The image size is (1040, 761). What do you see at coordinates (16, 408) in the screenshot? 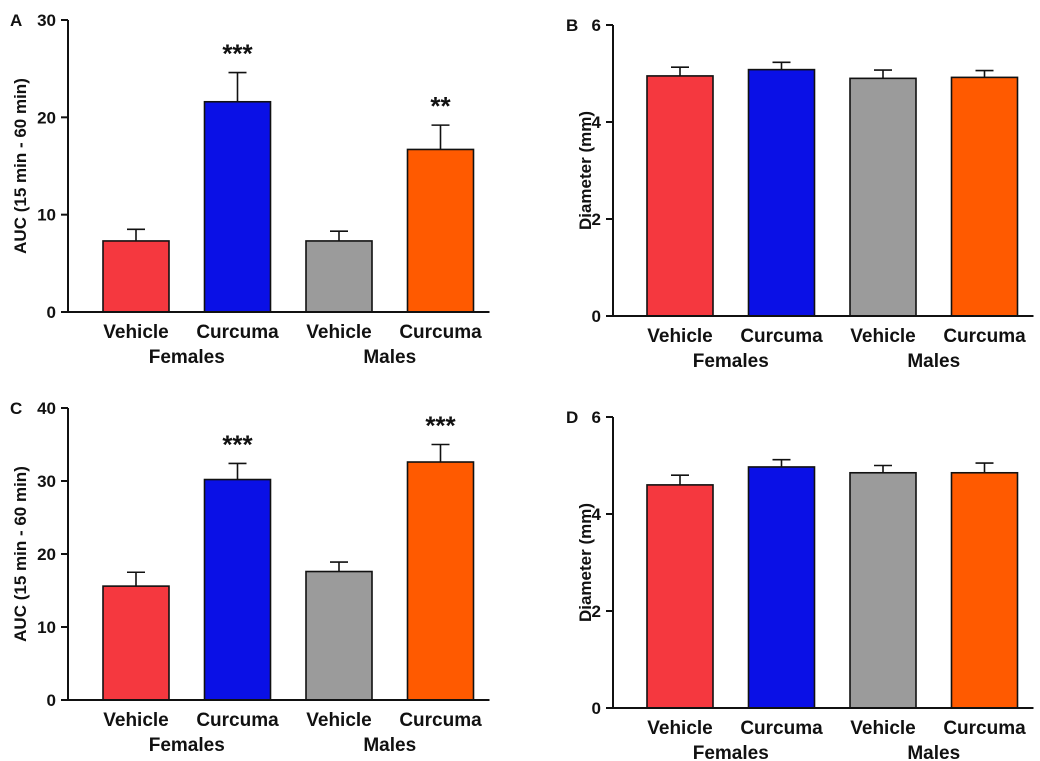
I see `panel-label: C` at bounding box center [16, 408].